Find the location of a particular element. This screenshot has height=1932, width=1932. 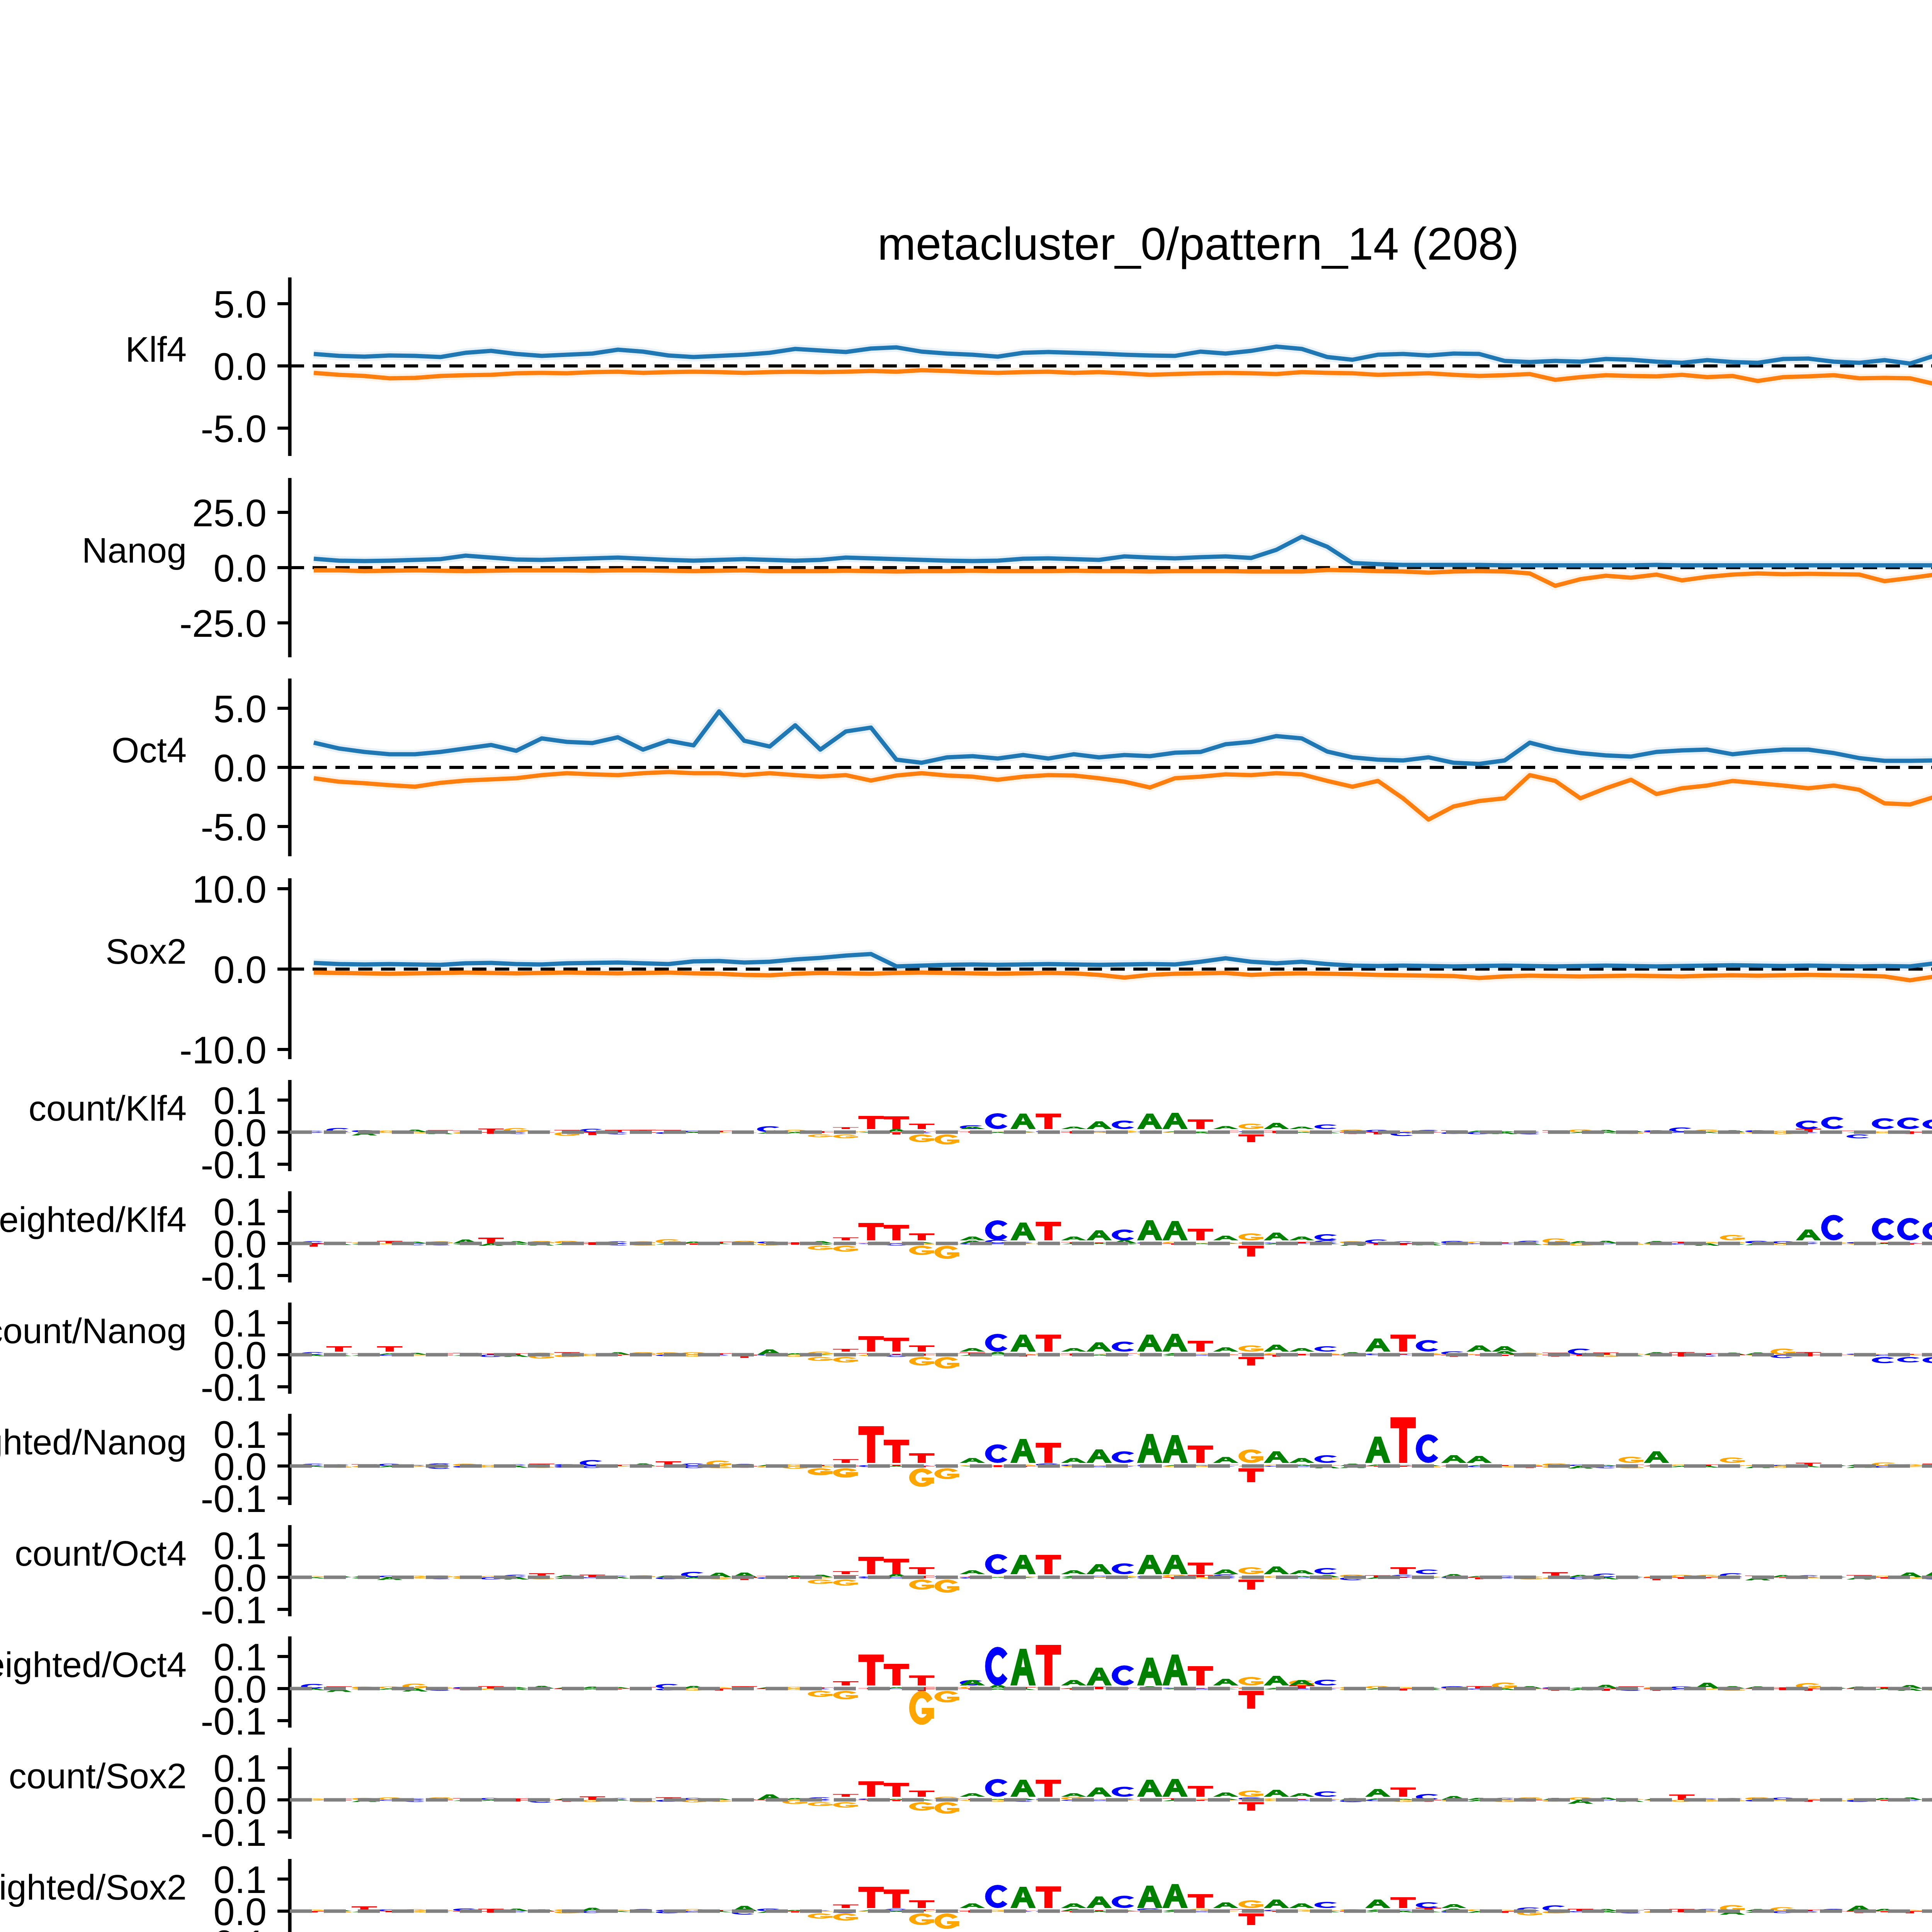

svg-text: count/Oct4 is located at coordinates (101, 1554).